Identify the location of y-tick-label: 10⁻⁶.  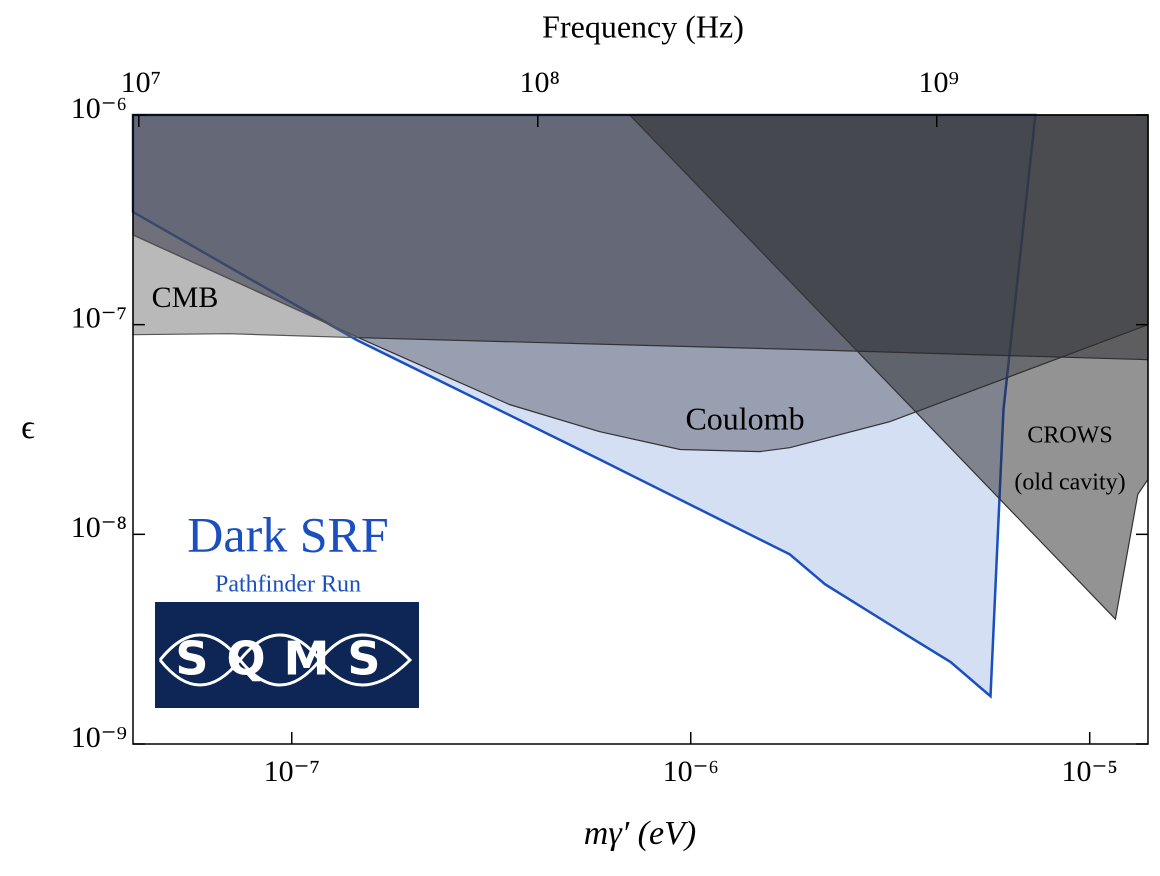
(99, 108).